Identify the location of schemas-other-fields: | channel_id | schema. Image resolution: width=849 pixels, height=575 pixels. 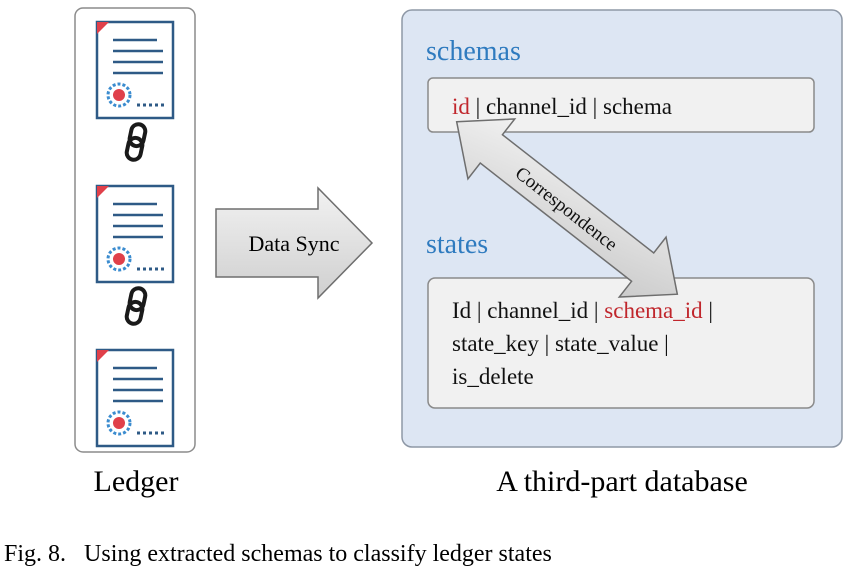
(571, 106).